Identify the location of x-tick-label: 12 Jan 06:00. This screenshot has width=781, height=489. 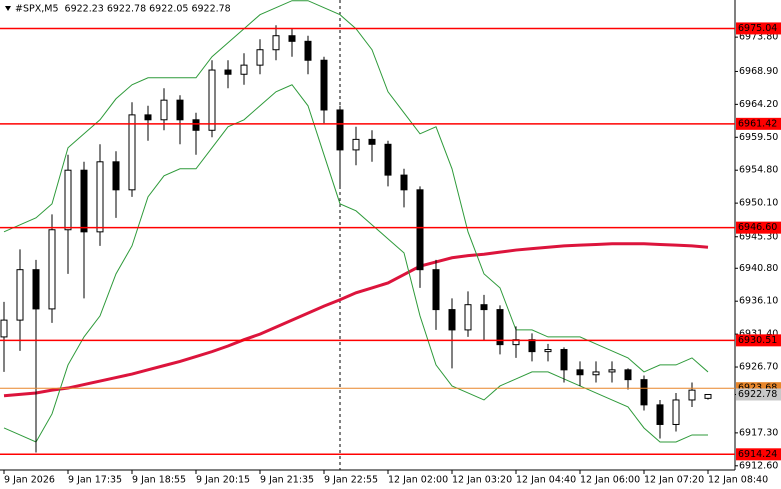
(610, 480).